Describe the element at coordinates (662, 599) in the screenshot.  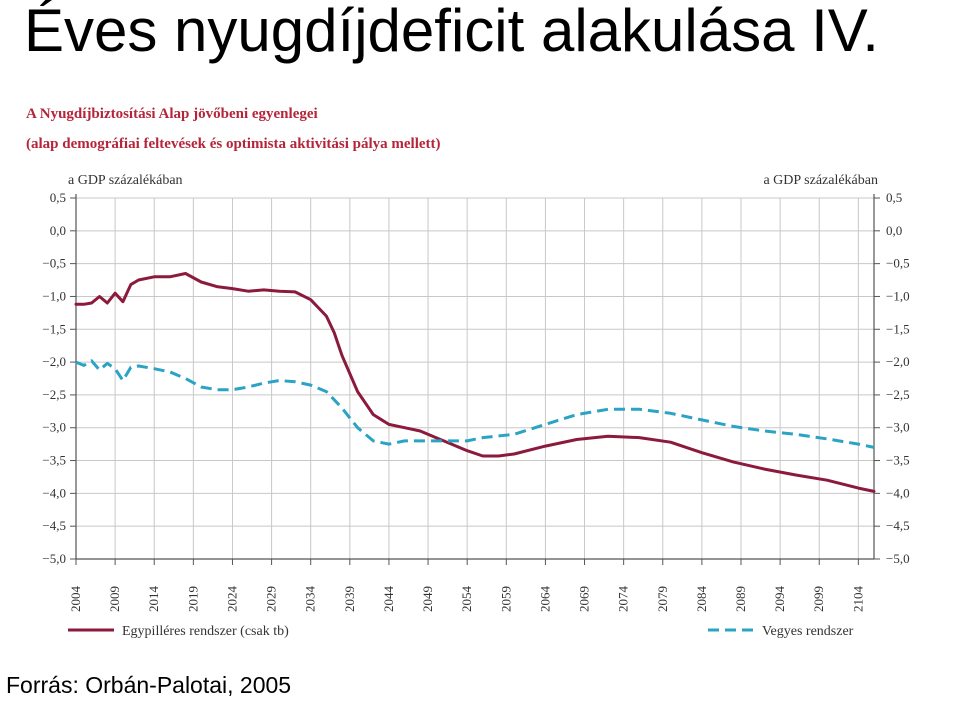
I see `x-tick-label: 2079` at that location.